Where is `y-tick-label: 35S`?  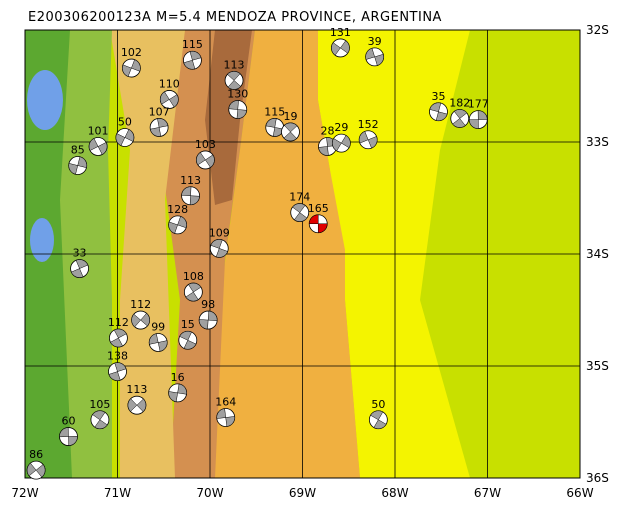
y-tick-label: 35S is located at coordinates (597, 366).